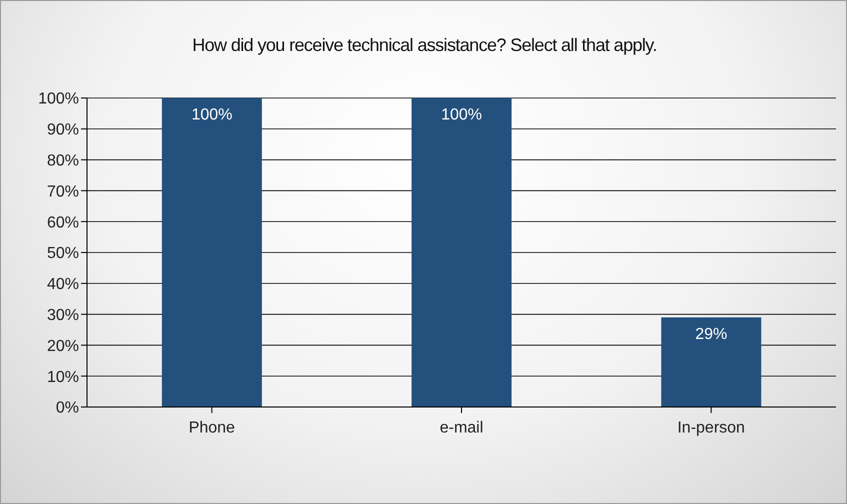 Image resolution: width=847 pixels, height=504 pixels. What do you see at coordinates (711, 427) in the screenshot?
I see `x-tick-label: In-person` at bounding box center [711, 427].